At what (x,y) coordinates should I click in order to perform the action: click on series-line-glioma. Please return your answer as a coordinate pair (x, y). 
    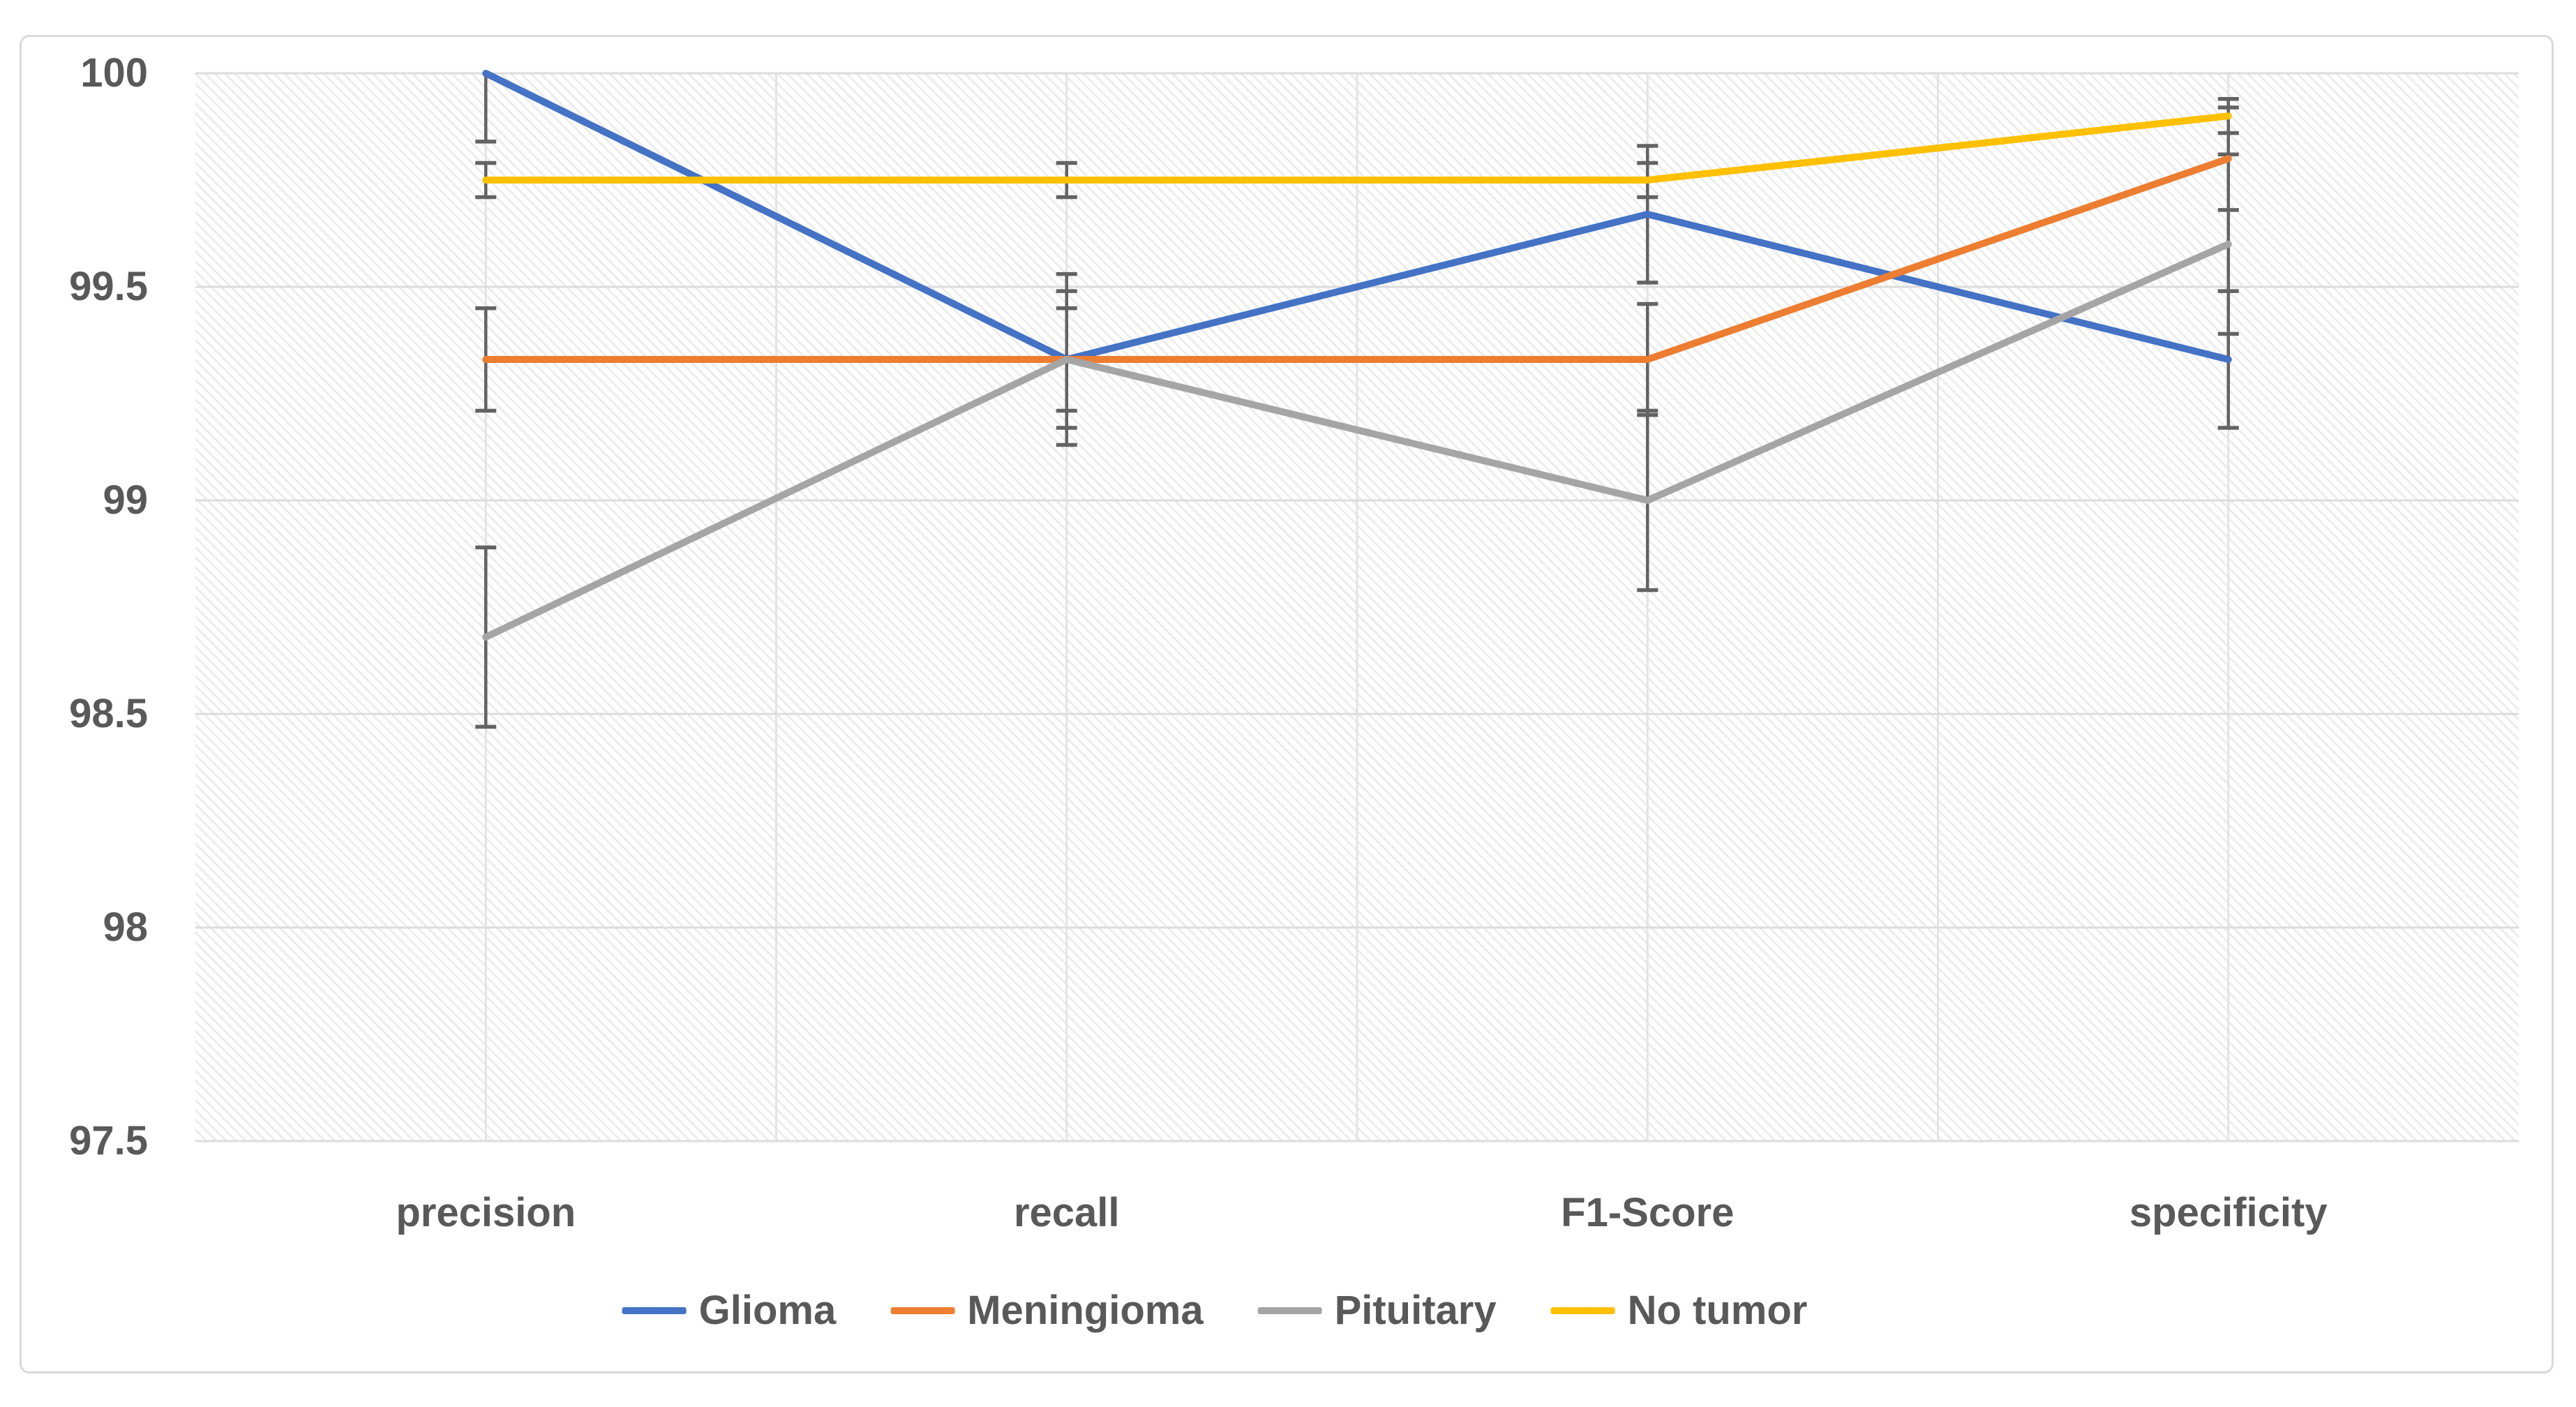
    Looking at the image, I should click on (1357, 217).